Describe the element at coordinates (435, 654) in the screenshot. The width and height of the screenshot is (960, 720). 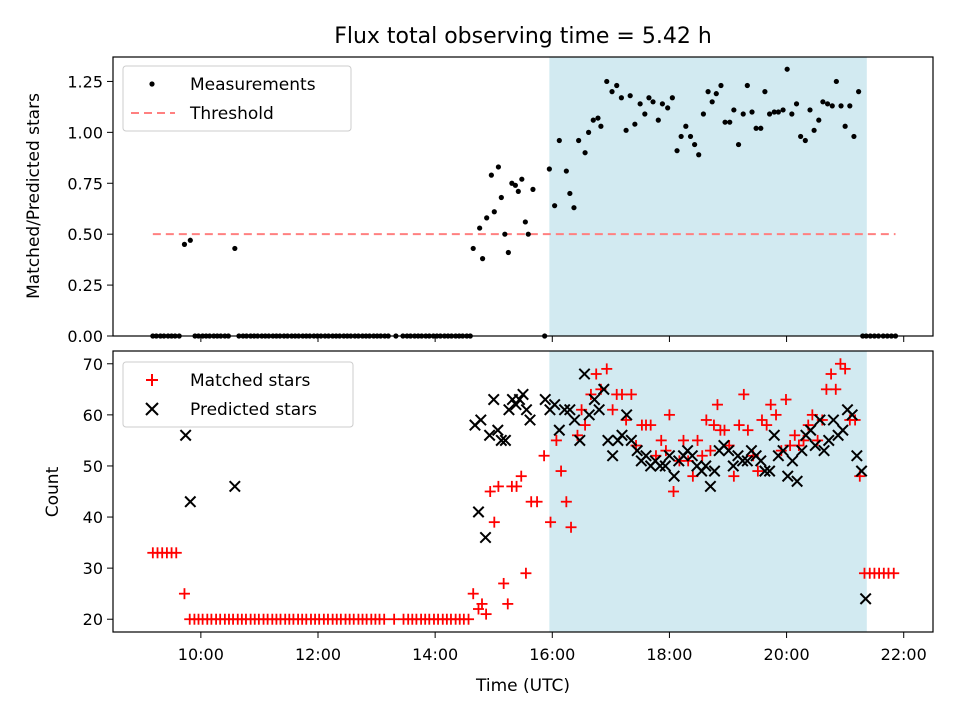
I see `x-tick-label: 14:00` at that location.